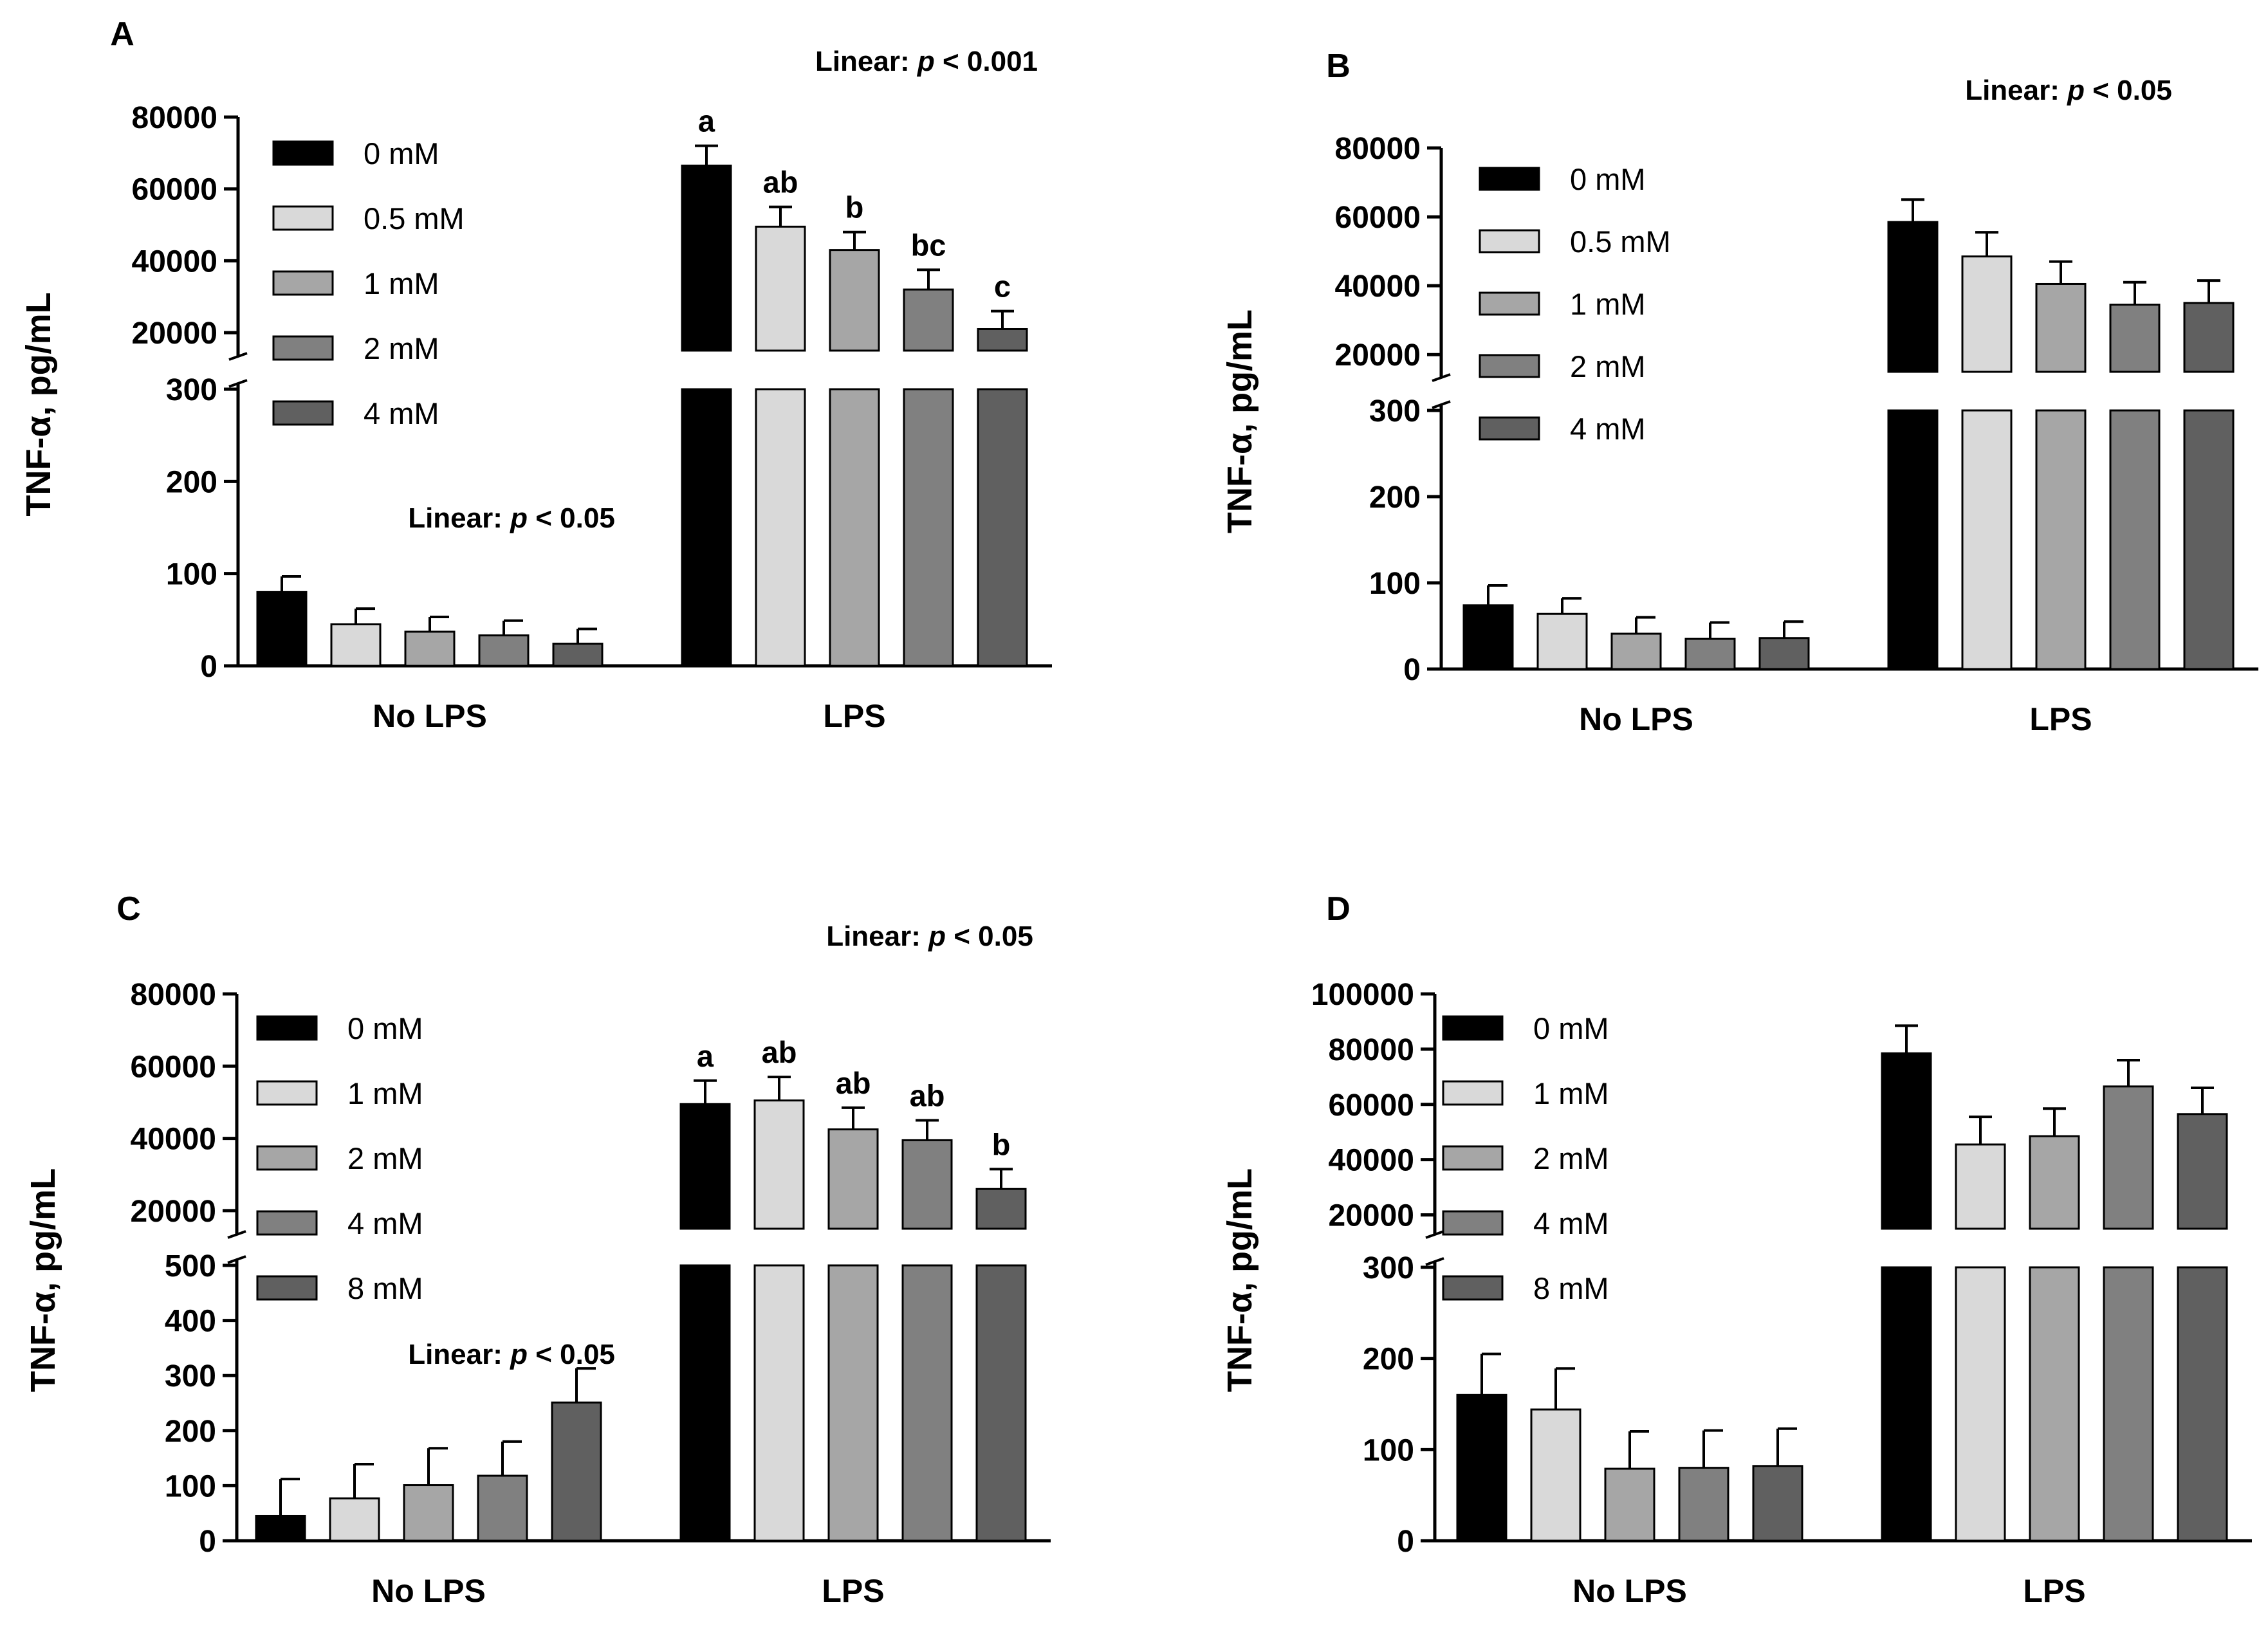 This screenshot has width=2268, height=1625. What do you see at coordinates (128, 909) in the screenshot?
I see `panel-letter: C` at bounding box center [128, 909].